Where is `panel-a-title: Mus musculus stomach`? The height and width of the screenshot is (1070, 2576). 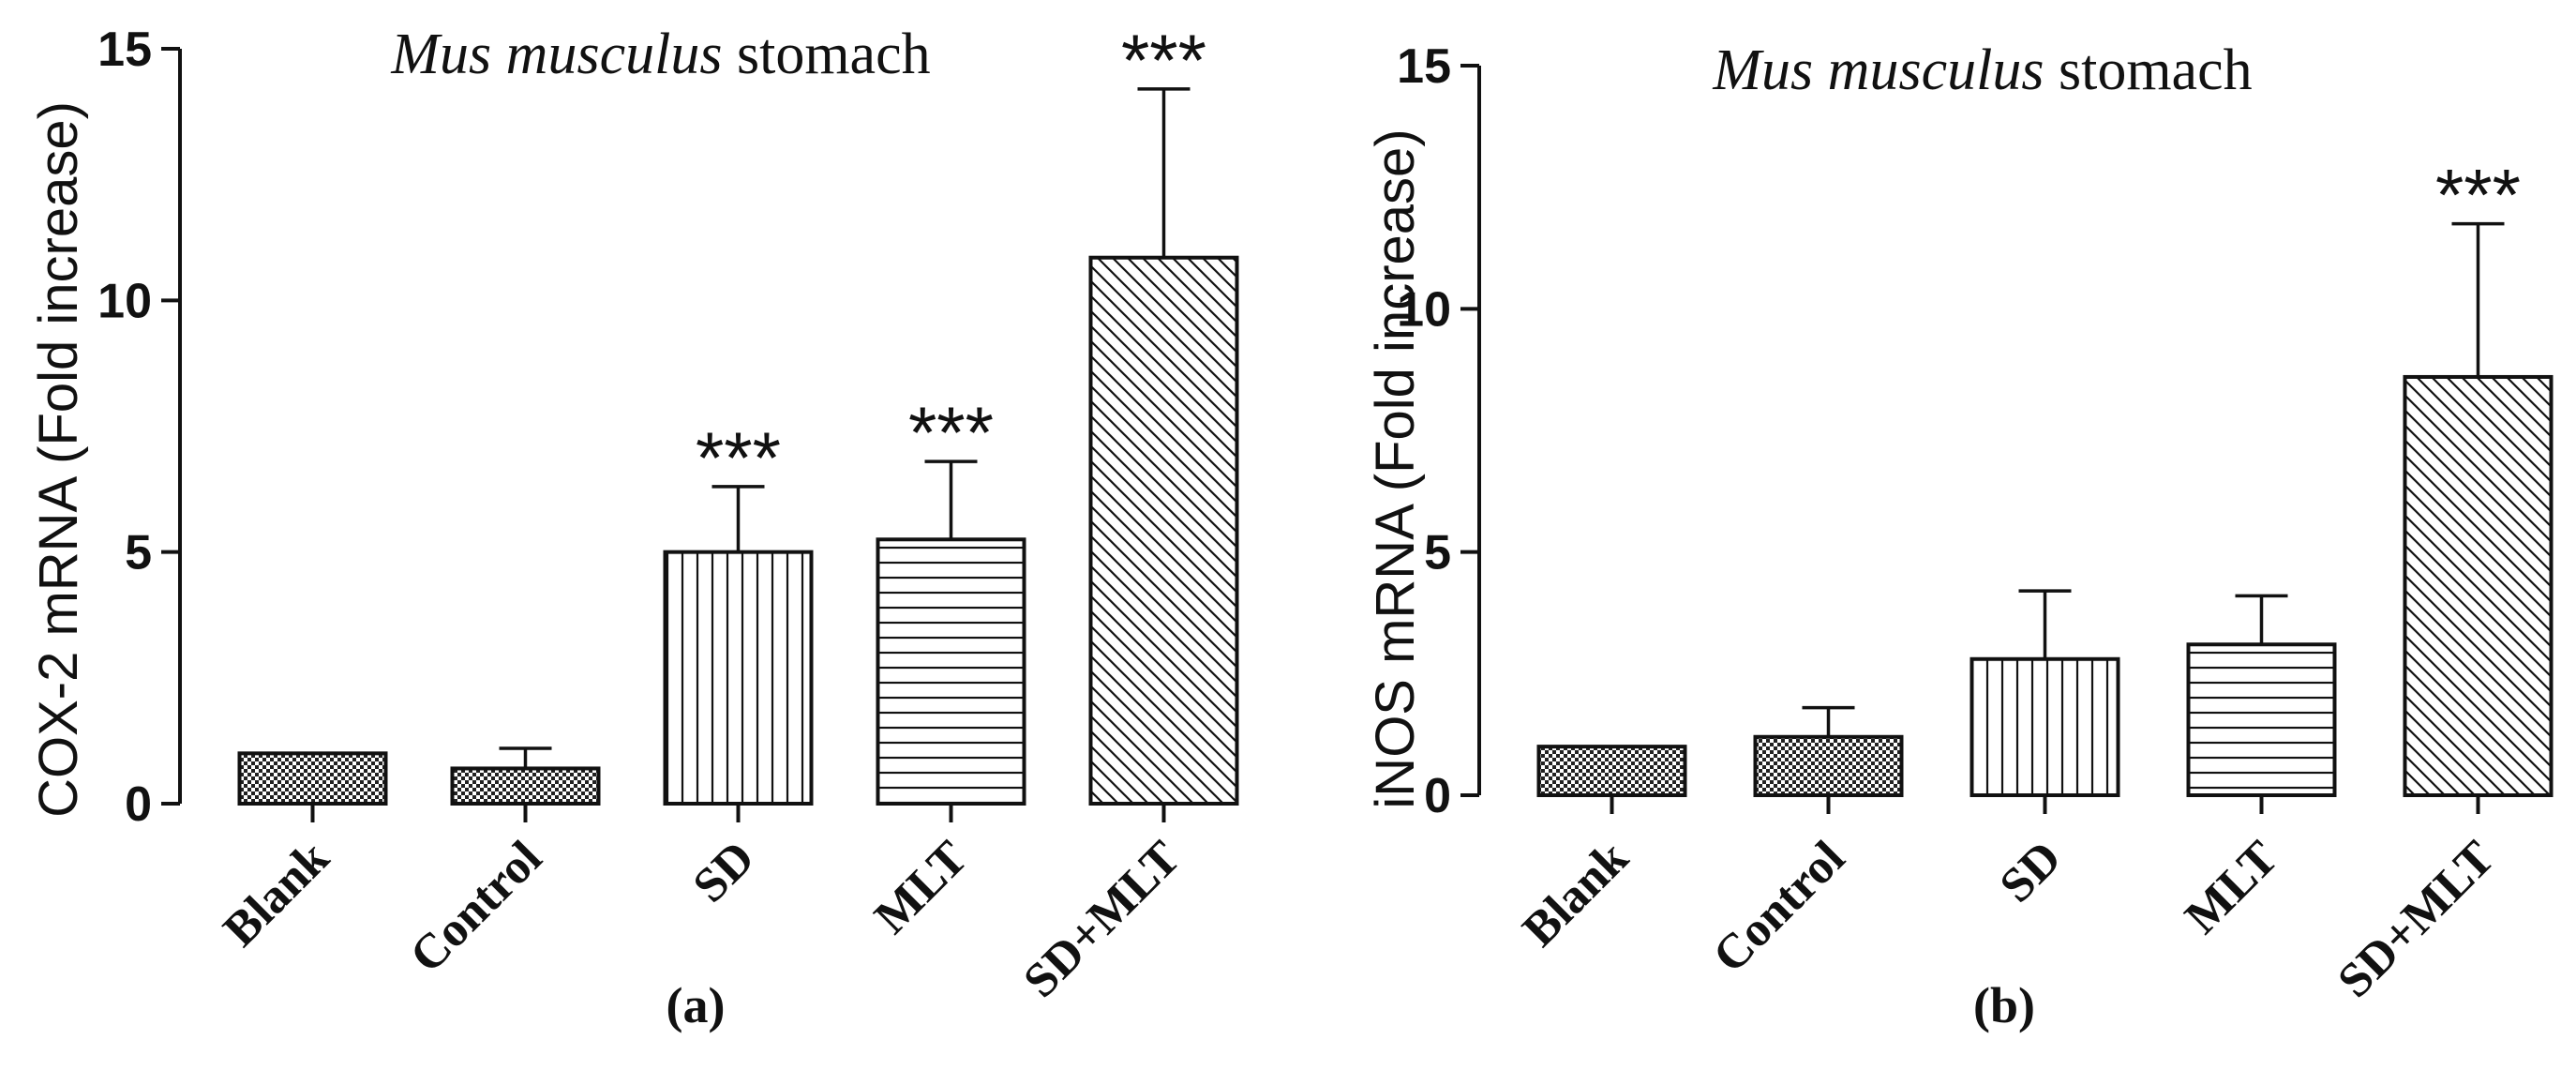
panel-a-title: Mus musculus stomach is located at coordinates (660, 54).